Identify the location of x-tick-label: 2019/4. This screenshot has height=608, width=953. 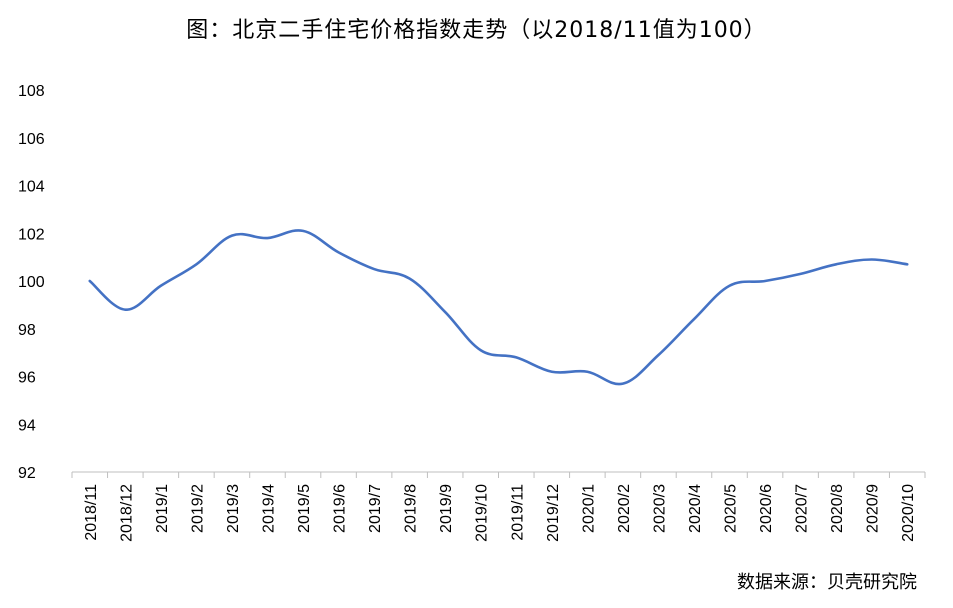
(268, 508).